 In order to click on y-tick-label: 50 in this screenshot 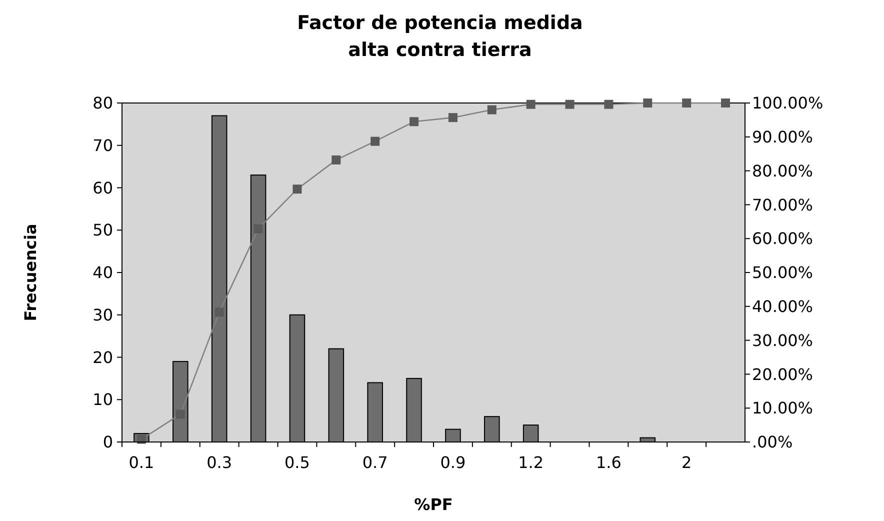, I will do `click(102, 230)`.